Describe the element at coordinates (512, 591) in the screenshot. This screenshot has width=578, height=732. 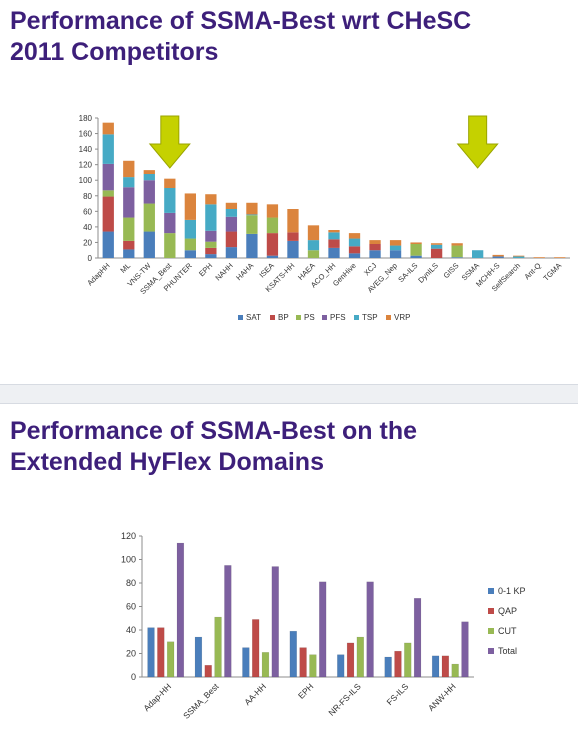
I see `legend-label: 0-1 KP` at that location.